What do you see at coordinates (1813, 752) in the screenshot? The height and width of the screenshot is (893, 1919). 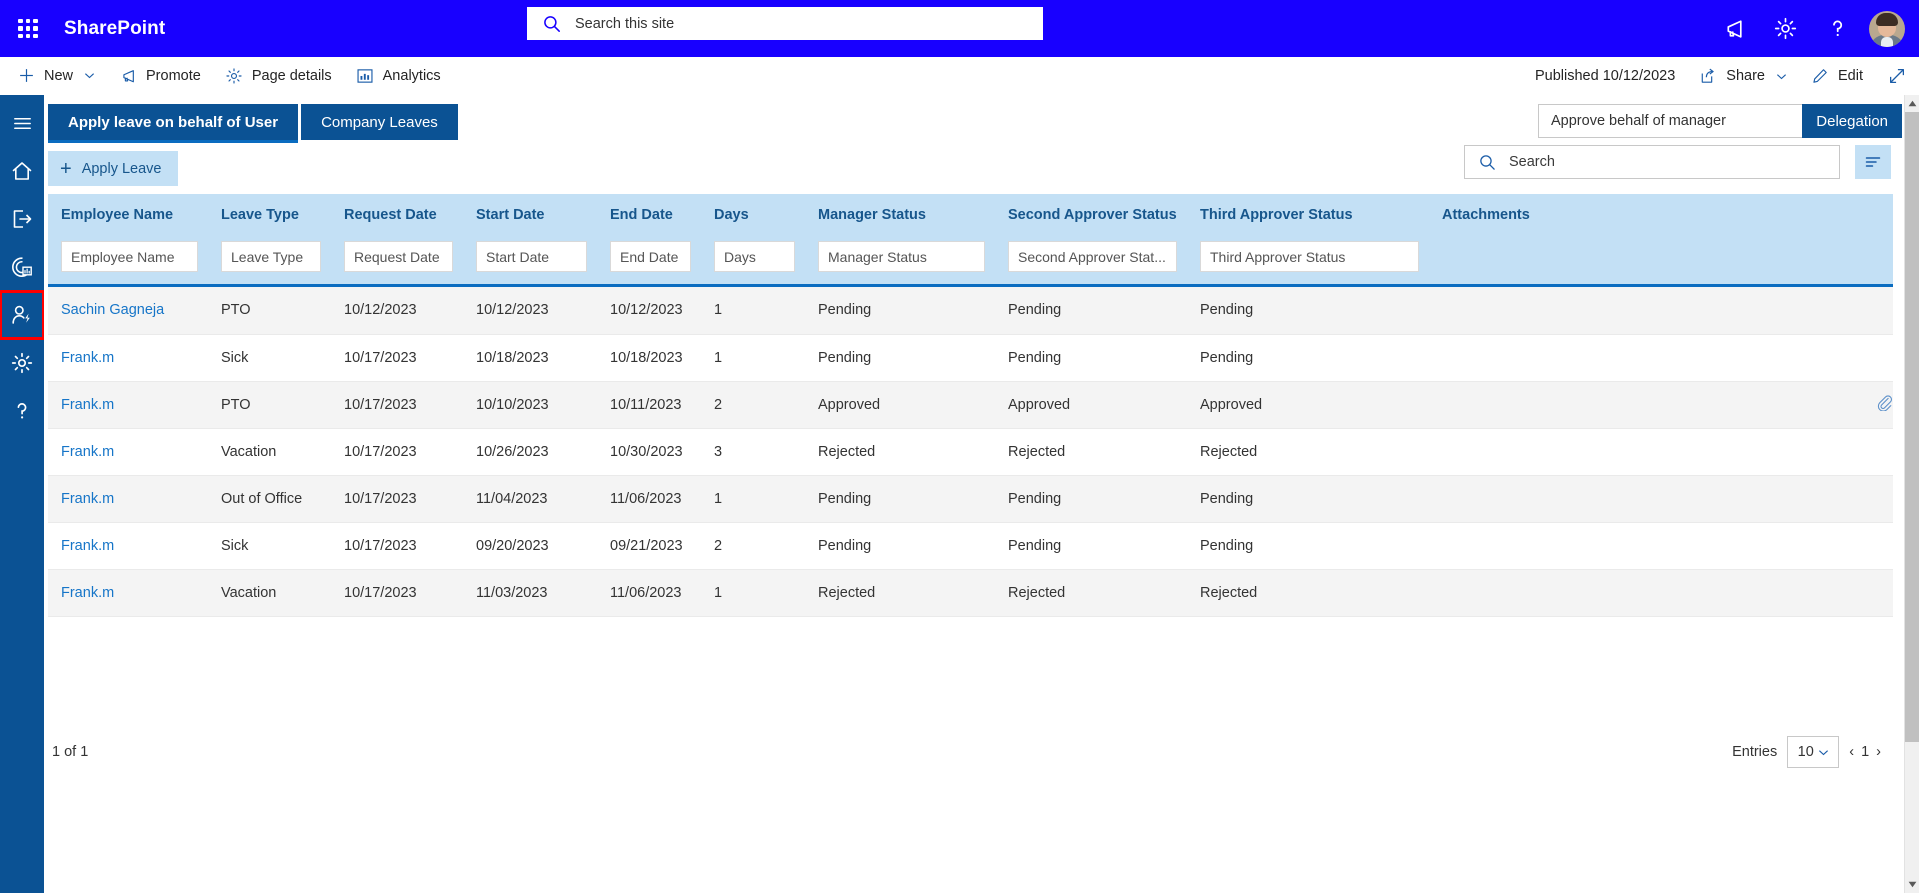 I see `entries-per-page-select: 10` at bounding box center [1813, 752].